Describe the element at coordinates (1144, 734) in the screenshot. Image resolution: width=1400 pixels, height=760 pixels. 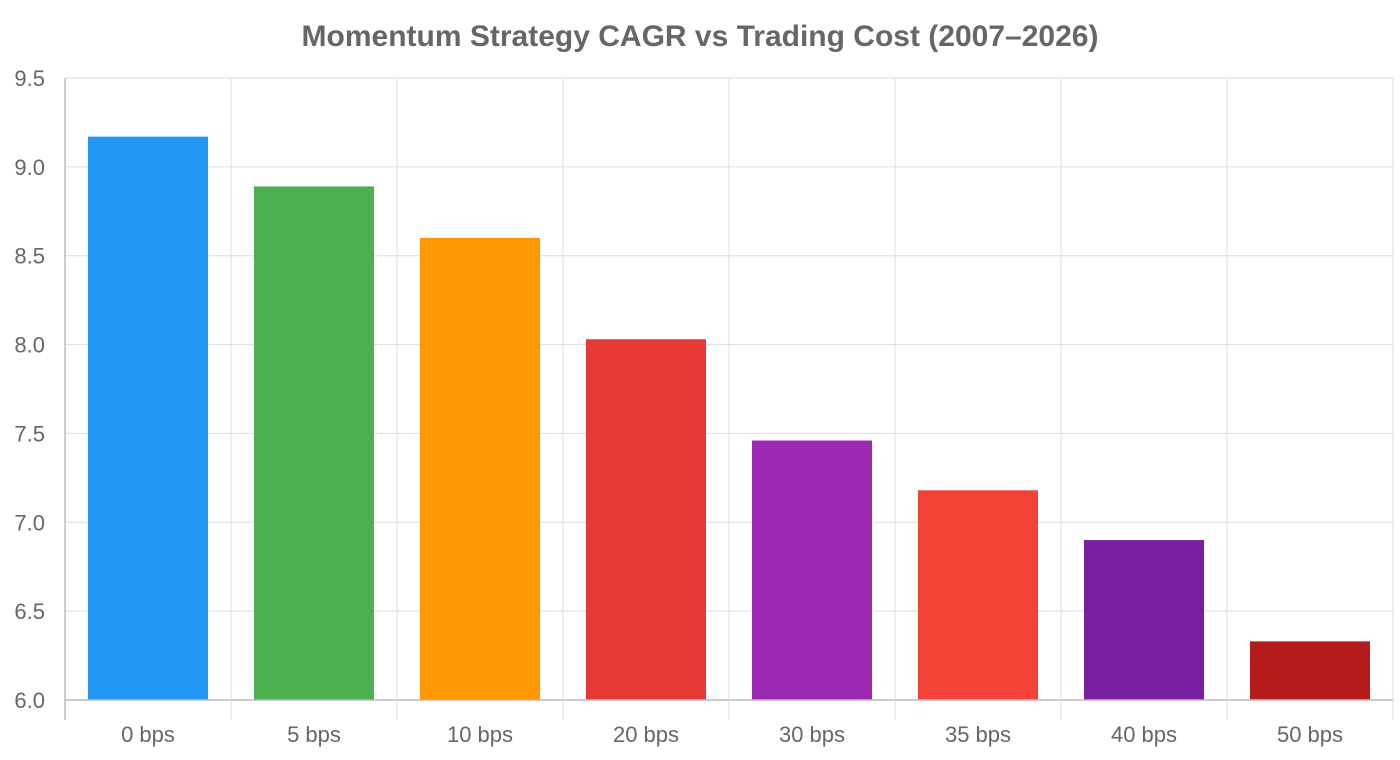
I see `x-tick-label: 40 bps` at that location.